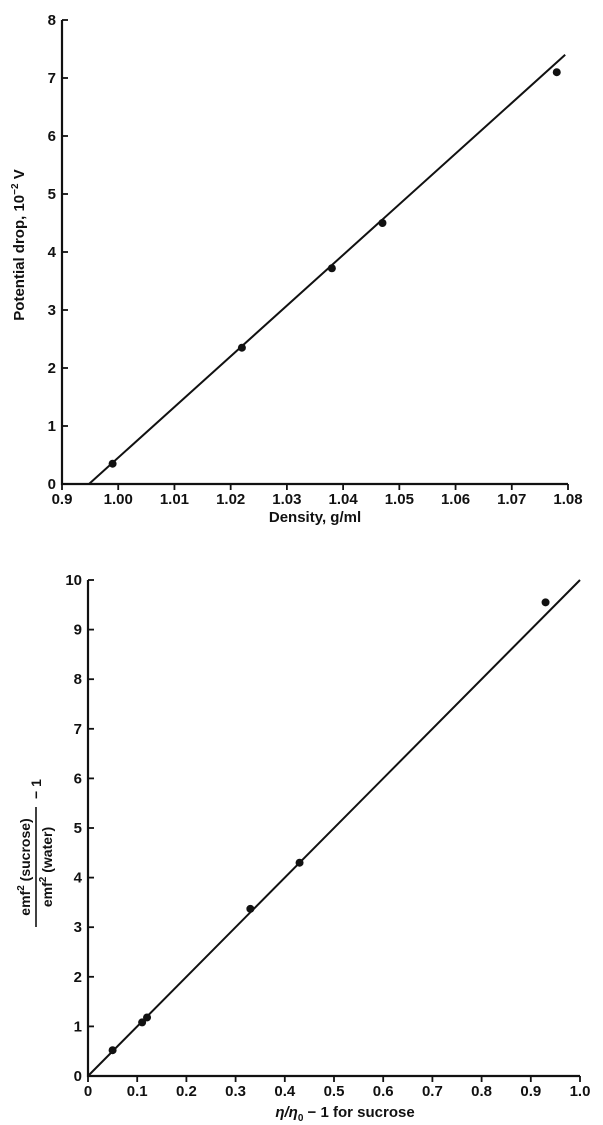  What do you see at coordinates (62, 499) in the screenshot?
I see `chart1-x-tick-label: 0.9` at bounding box center [62, 499].